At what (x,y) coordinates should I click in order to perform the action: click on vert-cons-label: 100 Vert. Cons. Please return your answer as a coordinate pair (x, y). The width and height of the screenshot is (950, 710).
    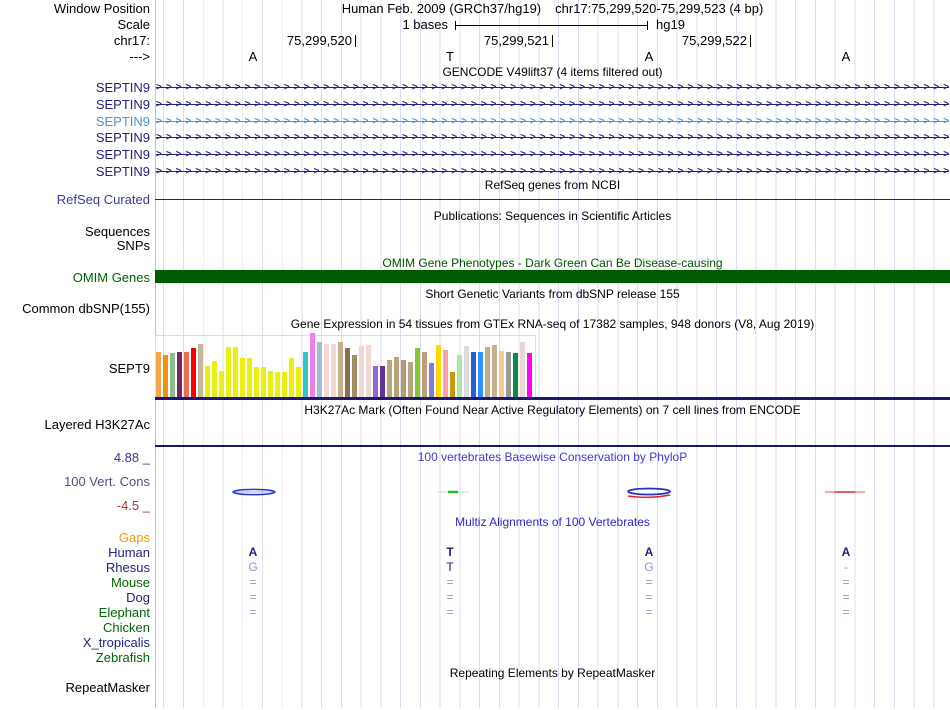
    Looking at the image, I should click on (107, 481).